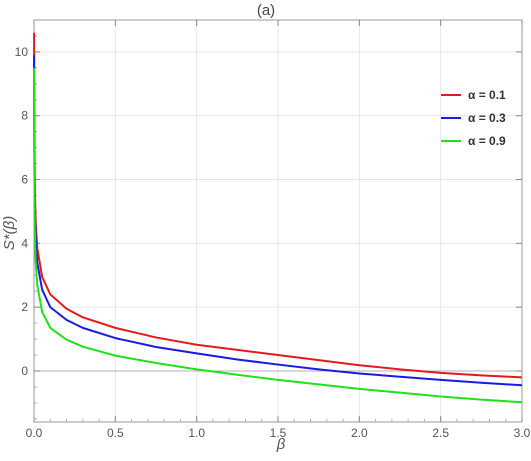 This screenshot has width=531, height=461. What do you see at coordinates (359, 433) in the screenshot?
I see `x-tick-label: 2.0` at bounding box center [359, 433].